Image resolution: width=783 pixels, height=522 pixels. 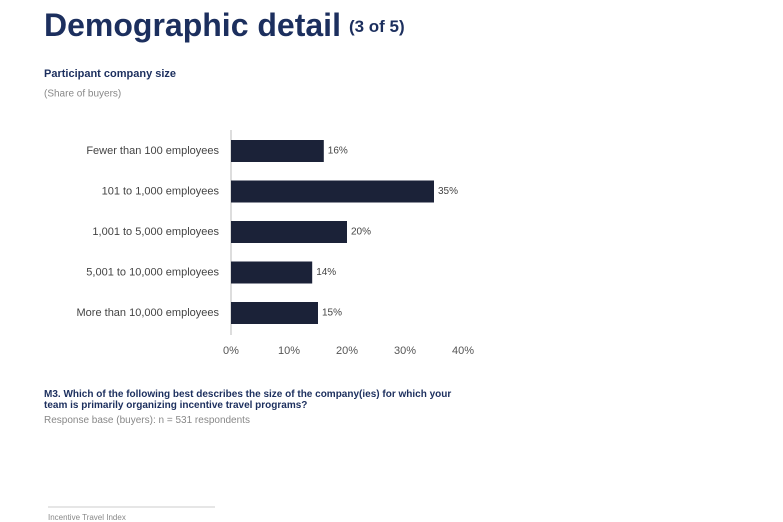 What do you see at coordinates (155, 232) in the screenshot?
I see `category-label: 1,001 to 5,000 employees` at bounding box center [155, 232].